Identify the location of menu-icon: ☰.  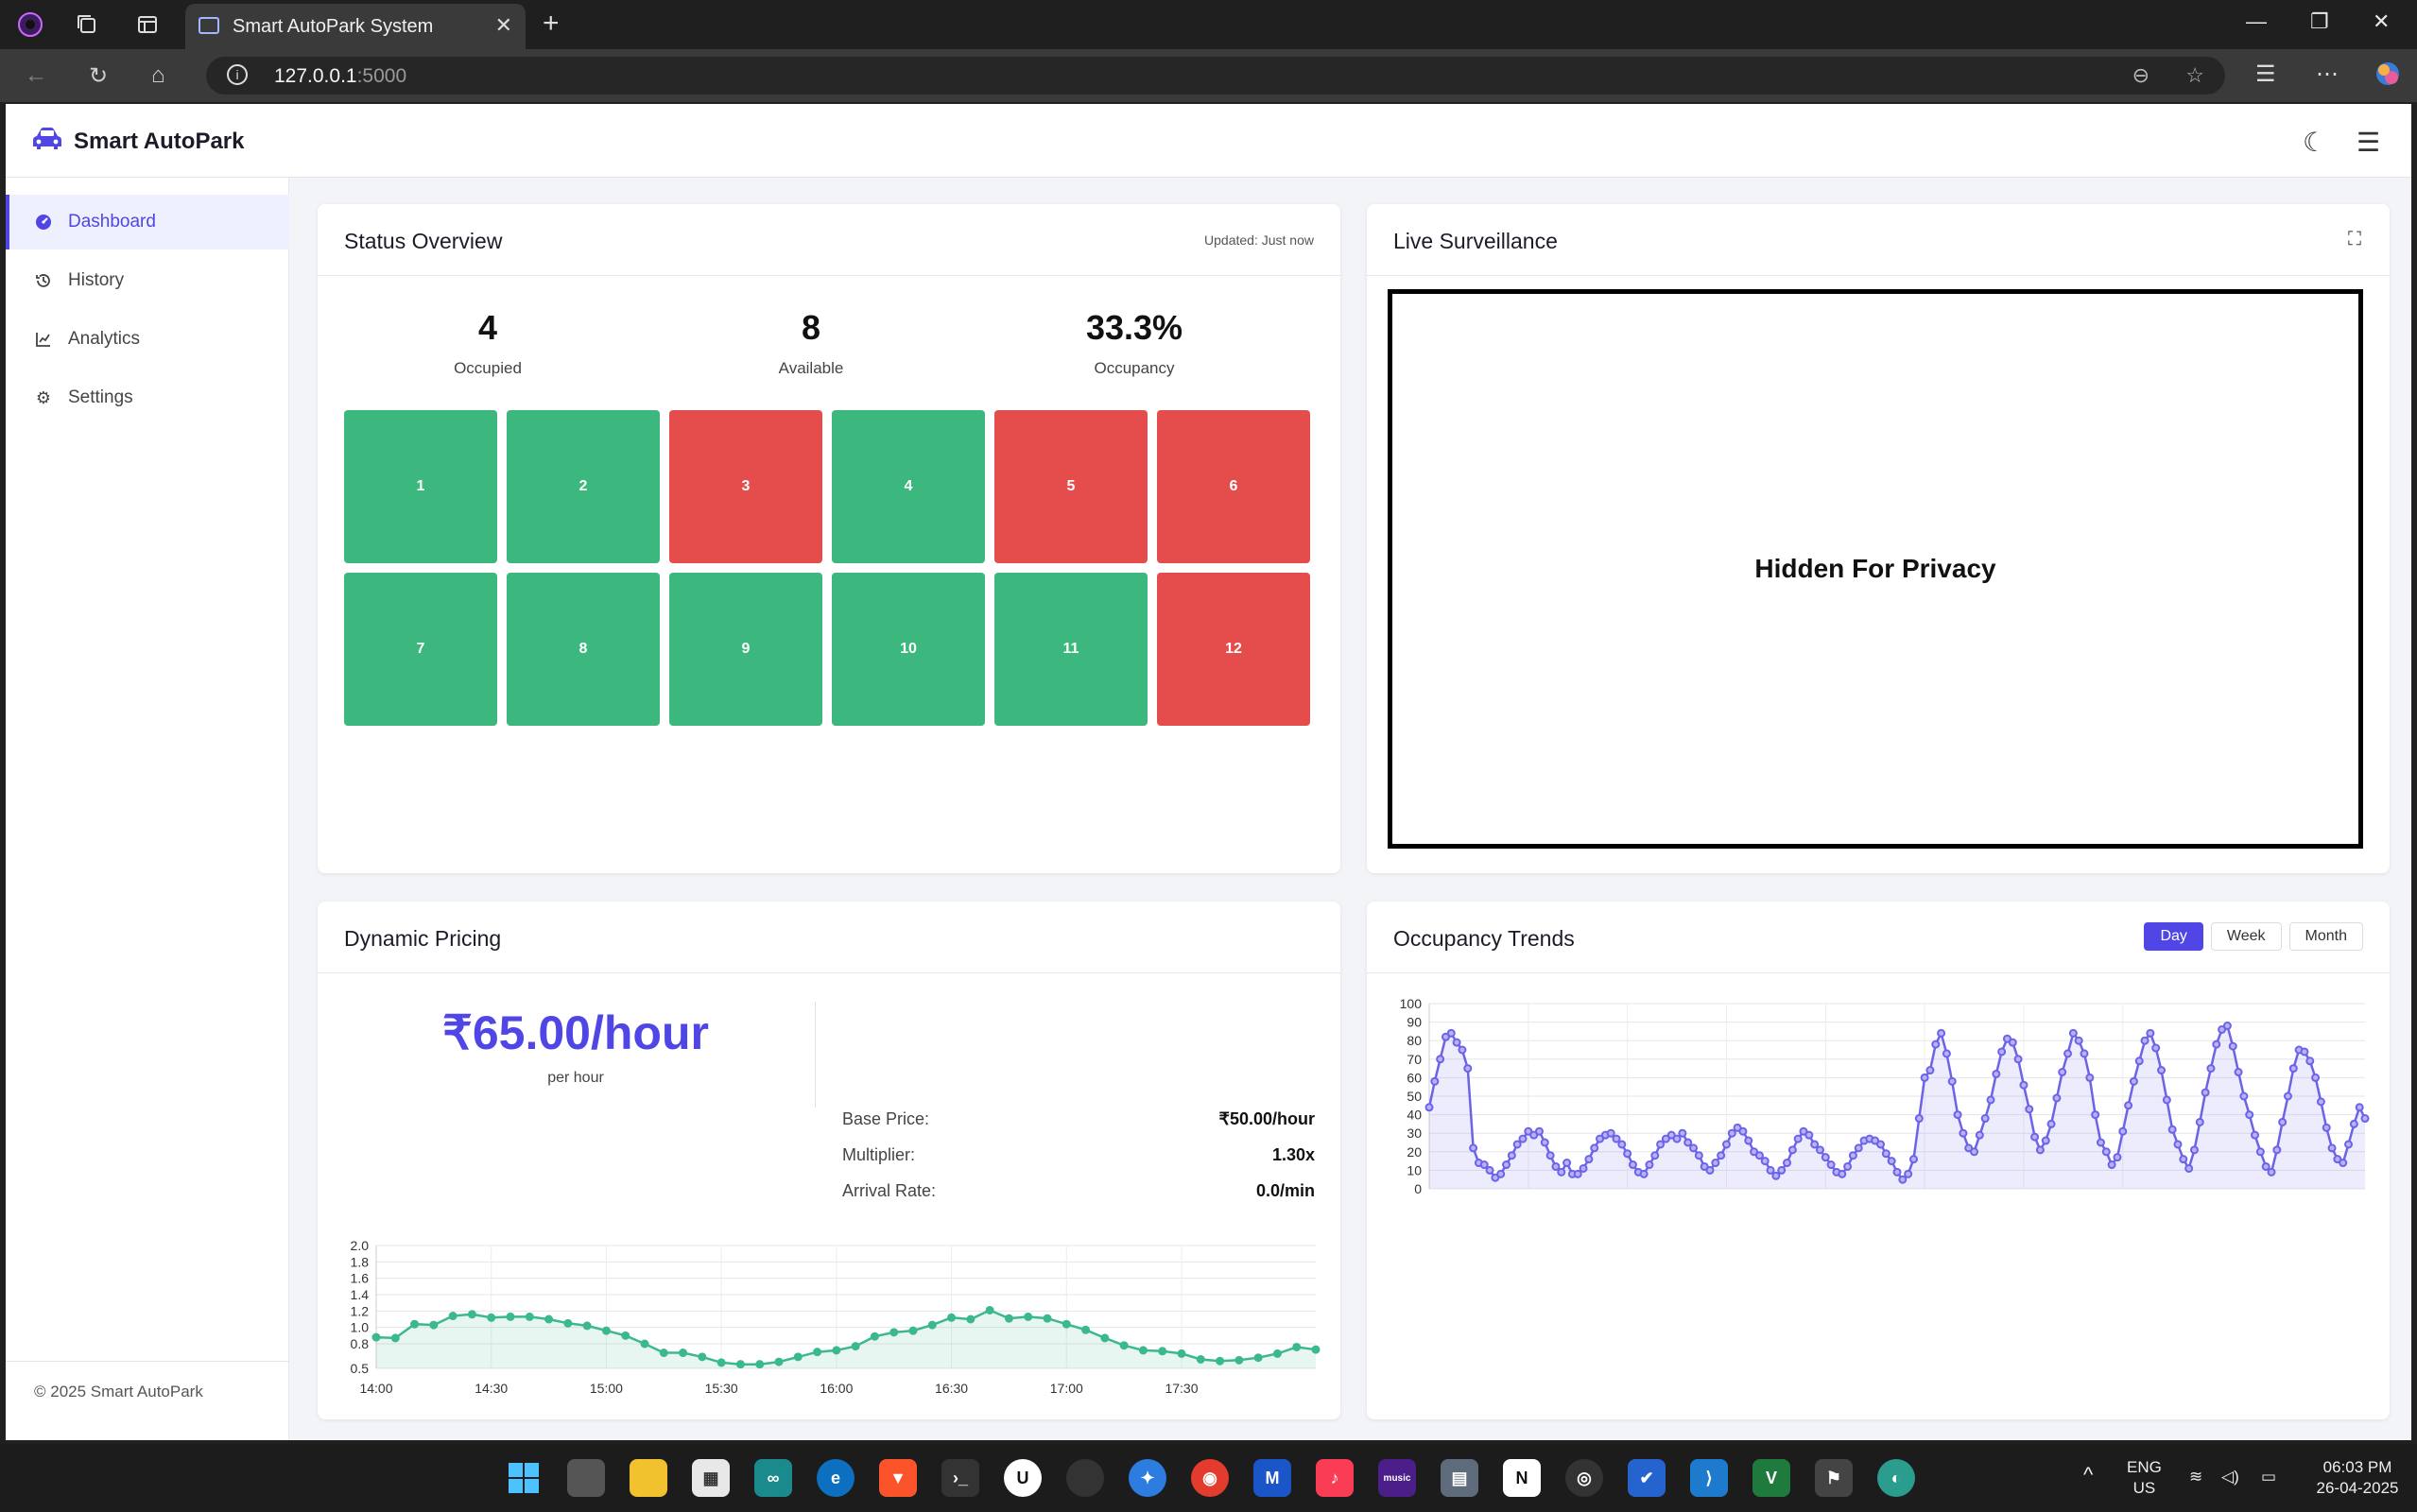
(2369, 142).